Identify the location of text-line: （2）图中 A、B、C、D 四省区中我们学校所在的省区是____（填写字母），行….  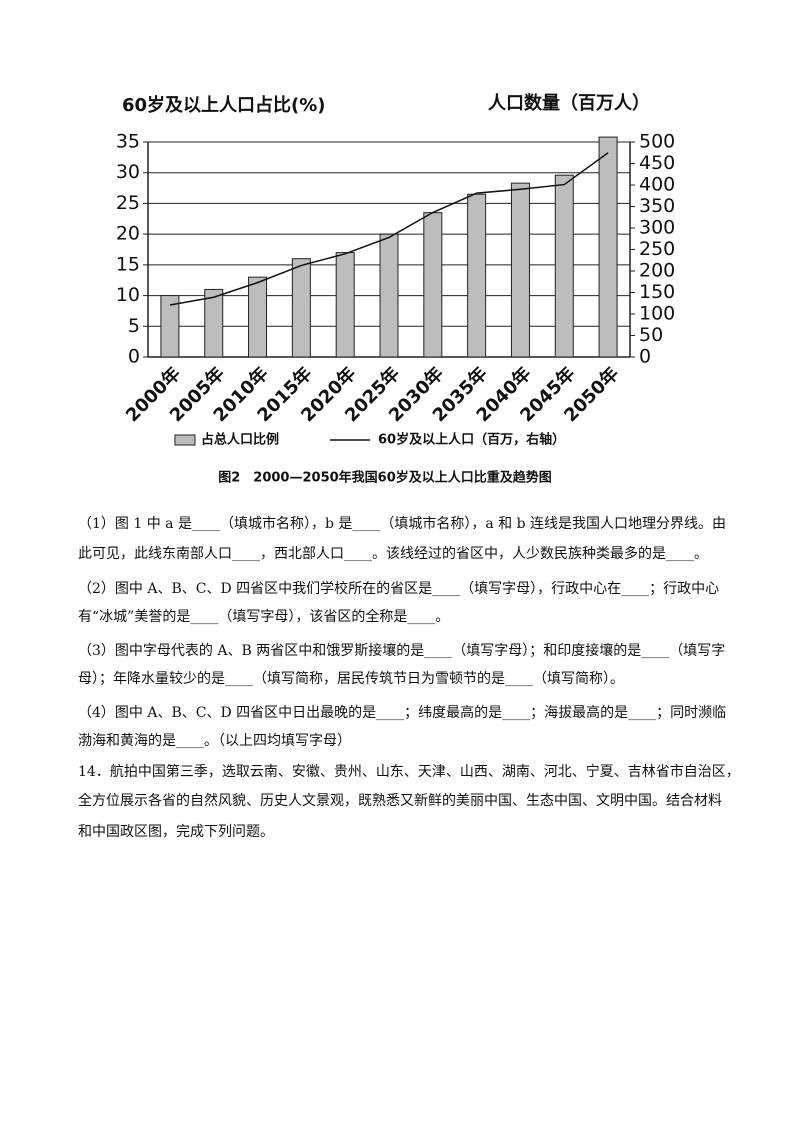
(399, 589).